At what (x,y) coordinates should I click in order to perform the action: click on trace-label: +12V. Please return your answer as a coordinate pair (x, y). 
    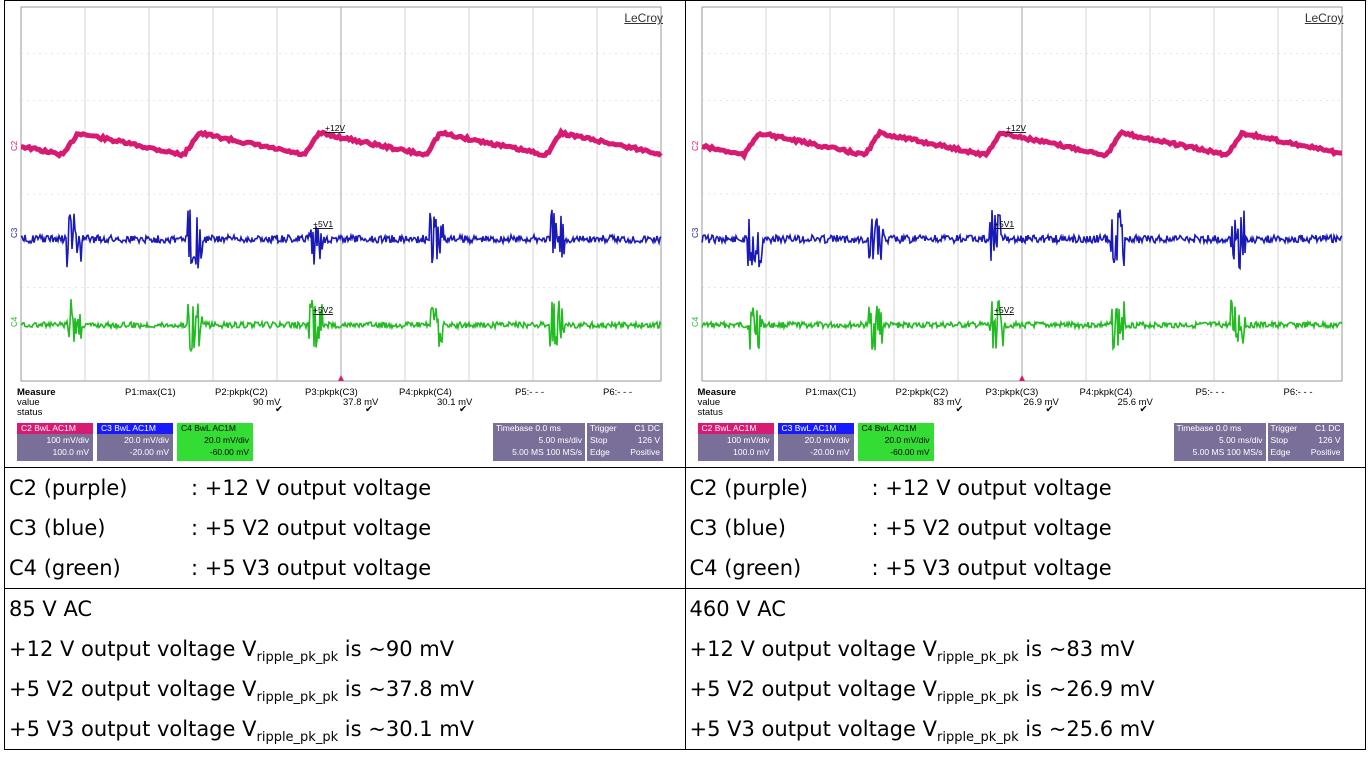
    Looking at the image, I should click on (1016, 128).